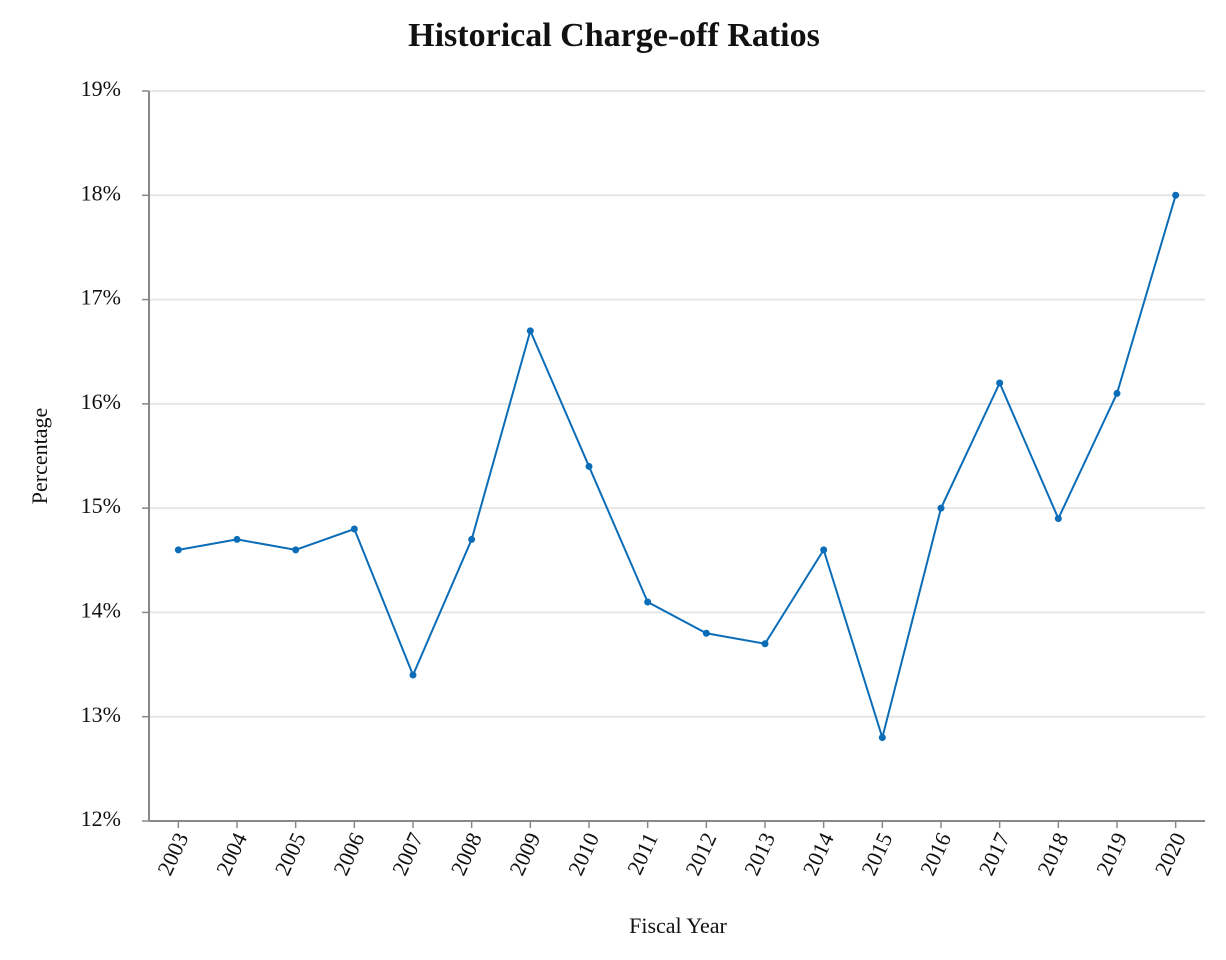 Image resolution: width=1226 pixels, height=960 pixels. What do you see at coordinates (642, 854) in the screenshot?
I see `x-tick-label: 2011` at bounding box center [642, 854].